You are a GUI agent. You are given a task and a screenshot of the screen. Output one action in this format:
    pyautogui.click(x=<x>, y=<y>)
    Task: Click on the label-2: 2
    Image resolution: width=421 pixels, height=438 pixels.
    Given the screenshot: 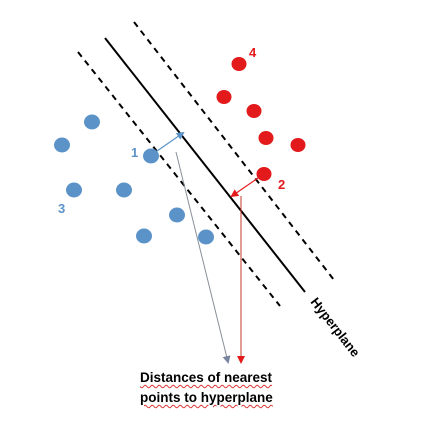 What is the action you would take?
    pyautogui.click(x=281, y=184)
    